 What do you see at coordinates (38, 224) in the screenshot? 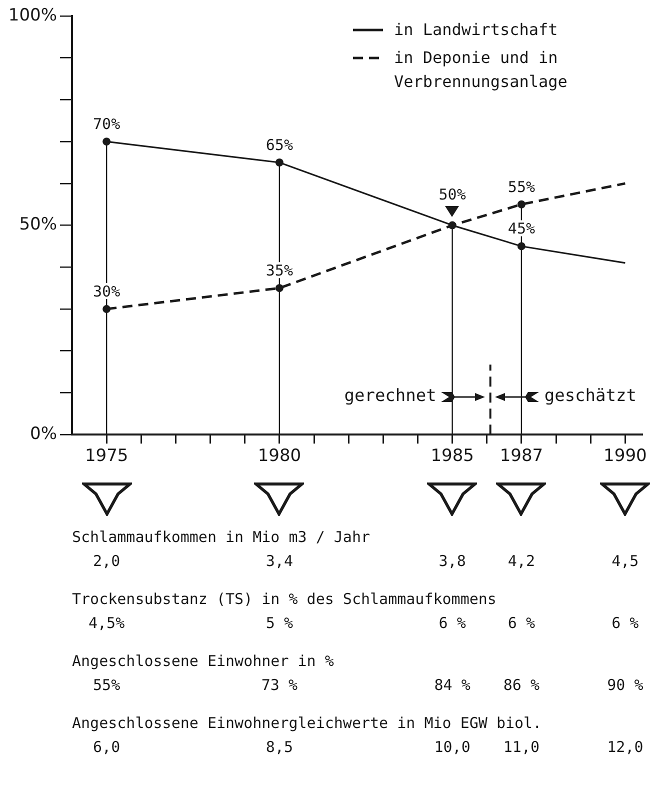
I see `y-tick-label: 50%` at bounding box center [38, 224].